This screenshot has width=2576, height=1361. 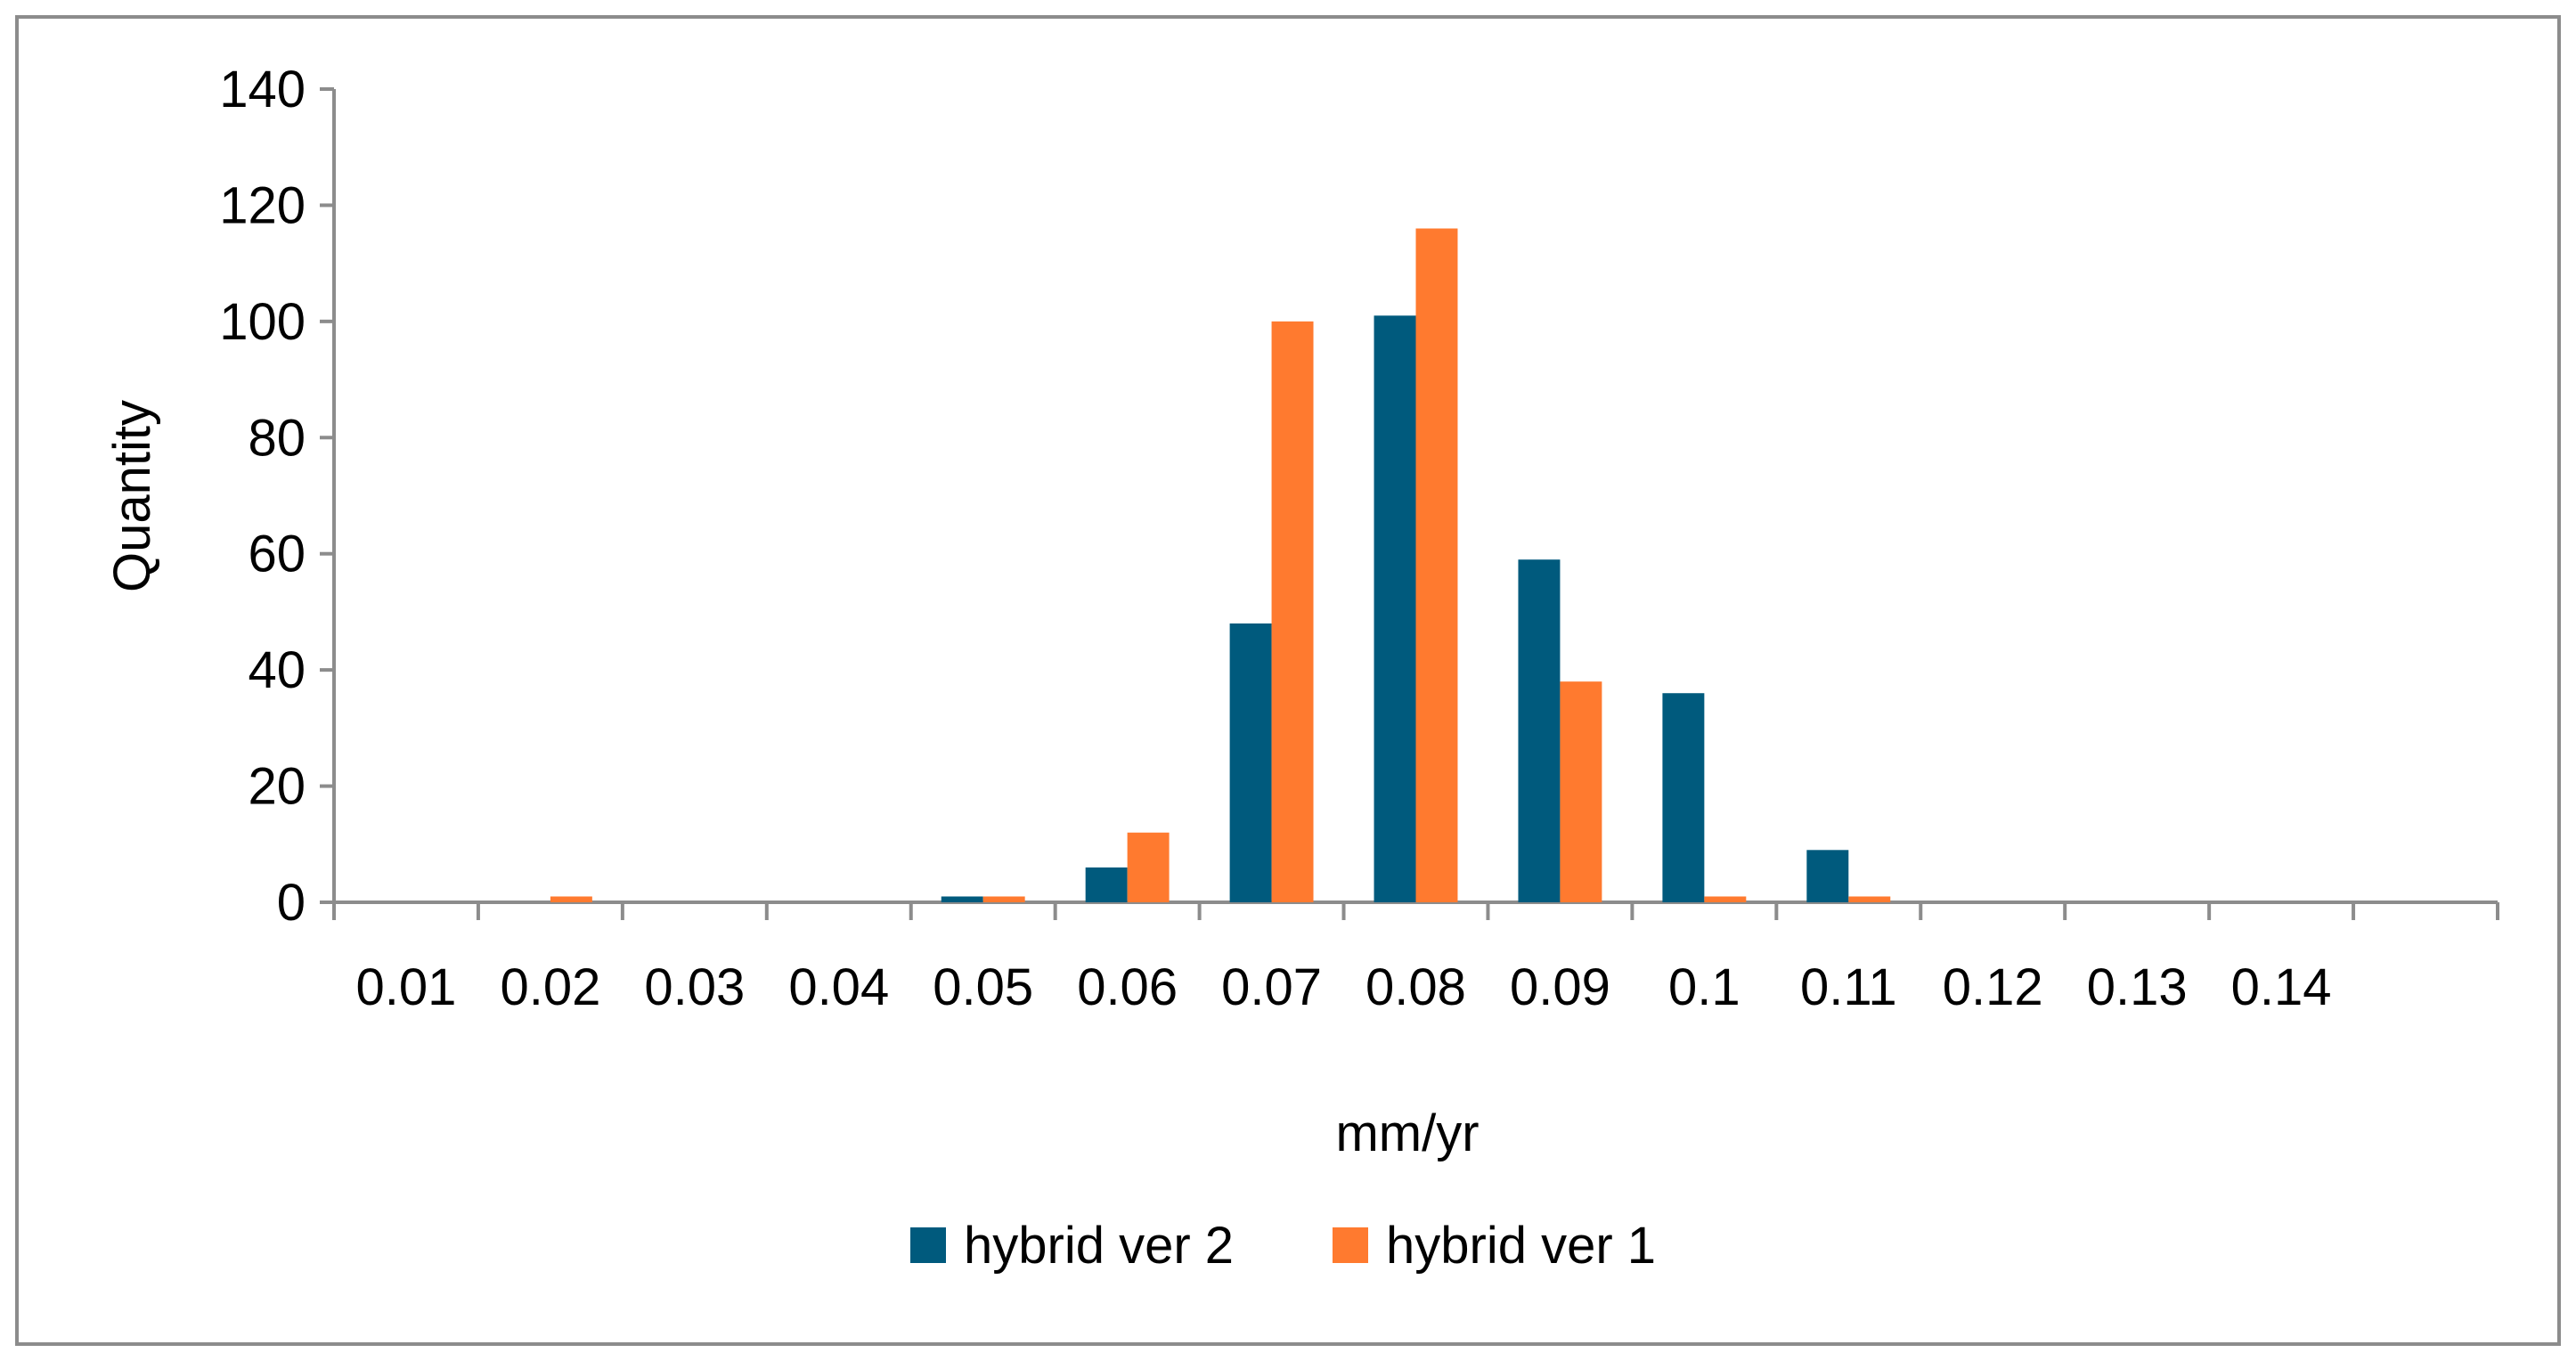 What do you see at coordinates (1849, 987) in the screenshot?
I see `x-tick-label: 0.11` at bounding box center [1849, 987].